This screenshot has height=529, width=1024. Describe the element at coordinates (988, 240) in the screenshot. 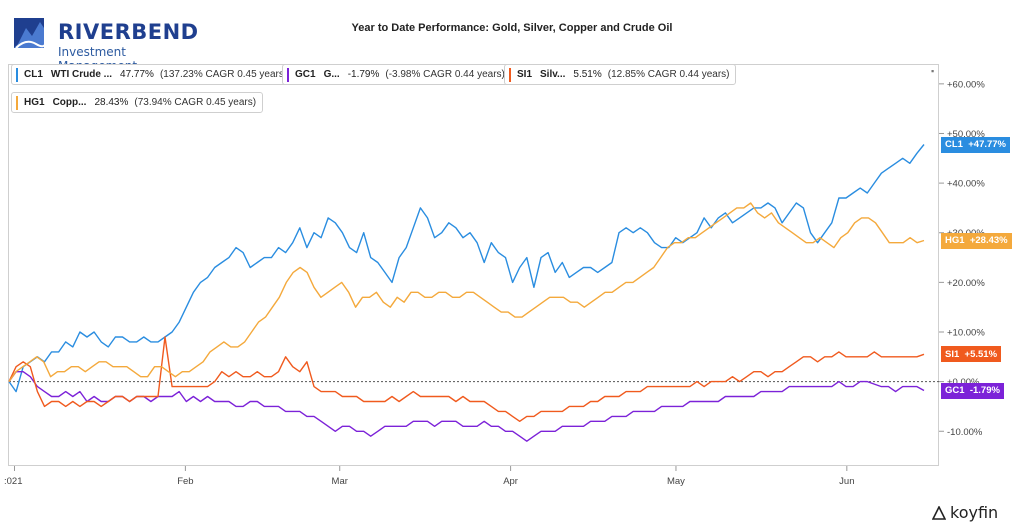

I see `tag-hg1-value: +28.43%` at that location.